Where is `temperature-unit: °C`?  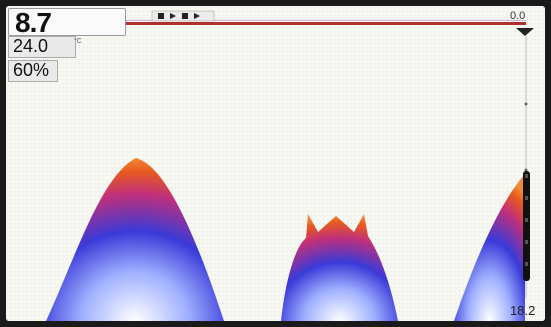 temperature-unit: °C is located at coordinates (78, 41).